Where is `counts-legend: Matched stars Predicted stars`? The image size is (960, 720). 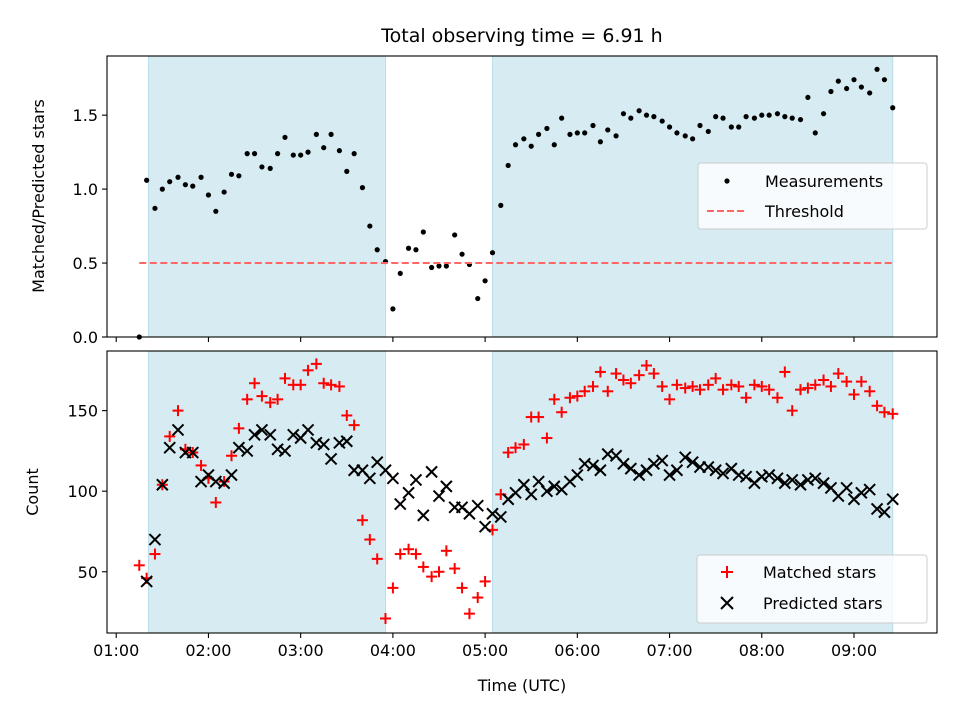 counts-legend: Matched stars Predicted stars is located at coordinates (812, 589).